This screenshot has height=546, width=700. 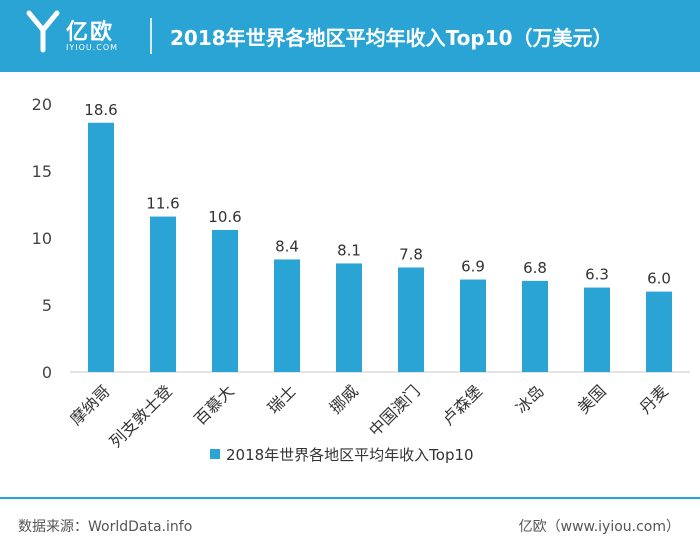 What do you see at coordinates (391, 38) in the screenshot?
I see `page-title: 2018年世界各地区平均年收入Top10（万美元）` at bounding box center [391, 38].